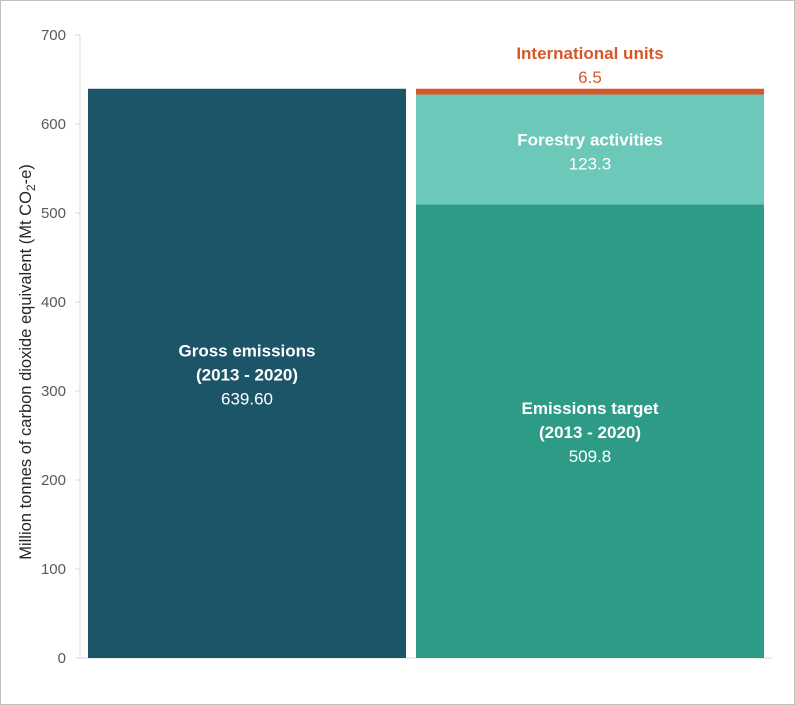  Describe the element at coordinates (53, 124) in the screenshot. I see `y-tick-label: 600` at that location.